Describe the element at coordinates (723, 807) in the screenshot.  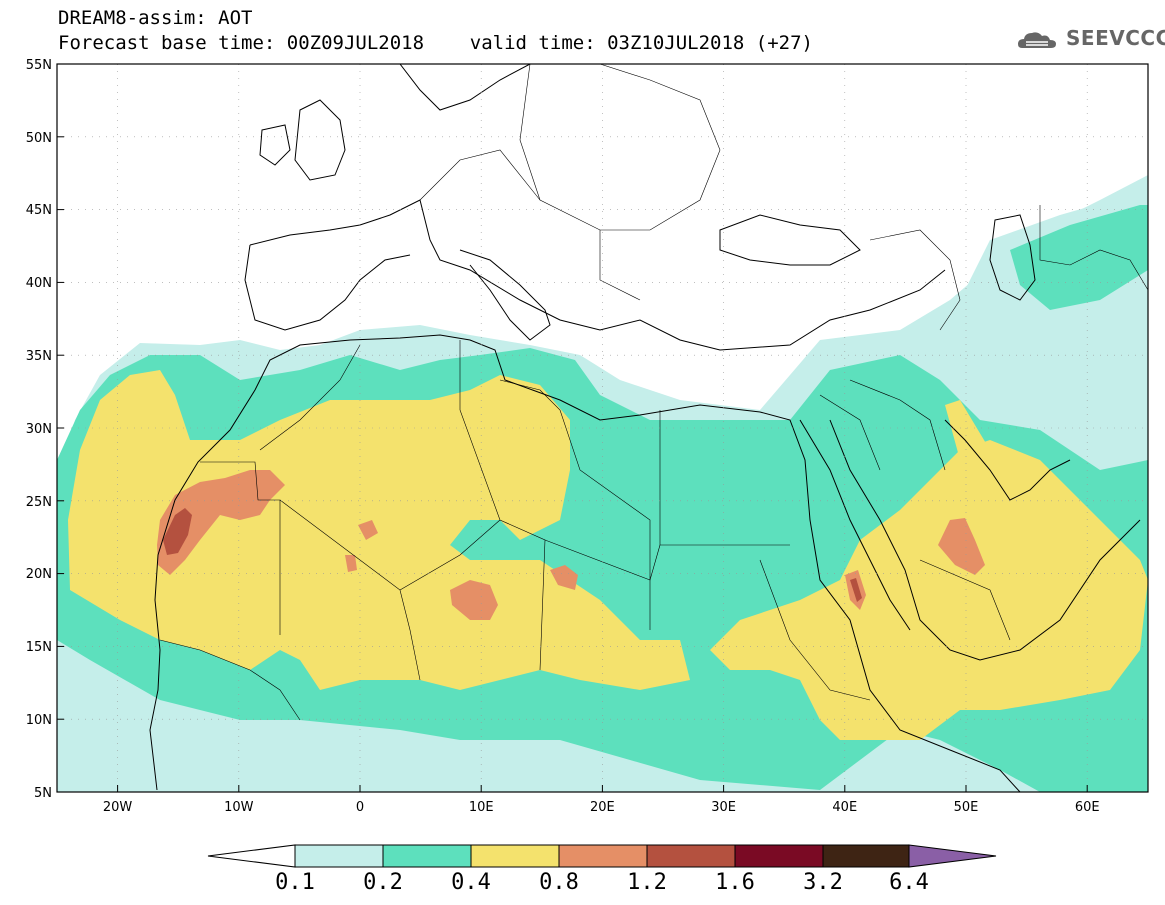
I see `lon-label: 30E` at that location.